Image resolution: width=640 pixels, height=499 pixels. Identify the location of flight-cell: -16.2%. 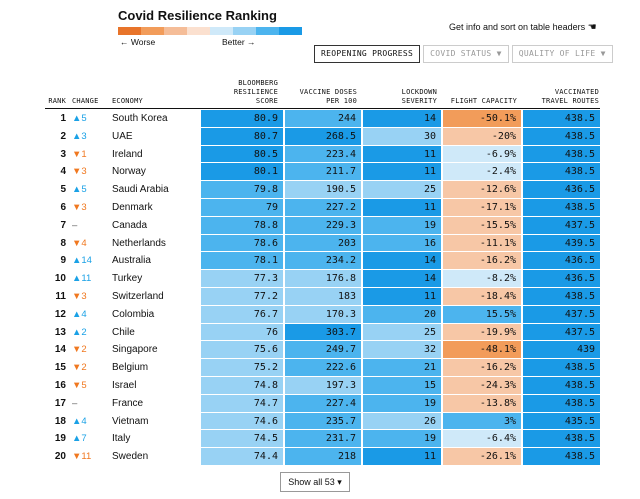
(482, 261).